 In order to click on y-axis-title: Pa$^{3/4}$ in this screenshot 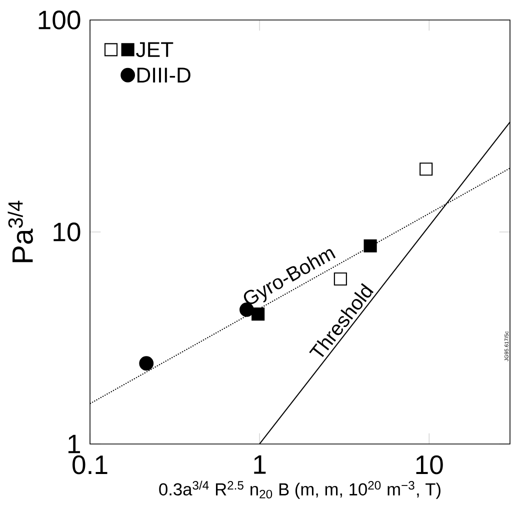, I will do `click(20, 231)`.